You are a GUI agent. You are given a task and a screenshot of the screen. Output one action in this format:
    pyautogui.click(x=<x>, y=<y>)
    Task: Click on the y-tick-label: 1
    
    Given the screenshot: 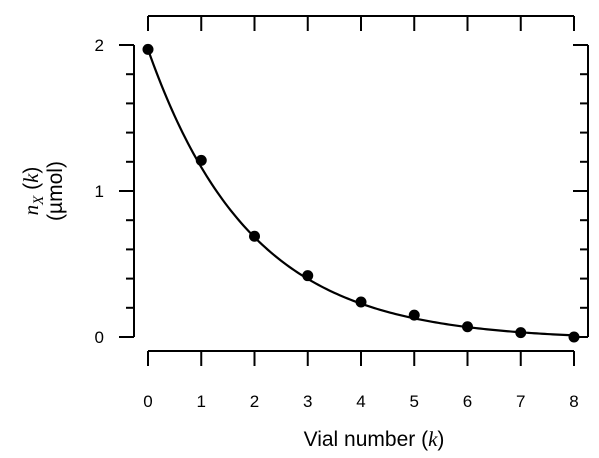 What is the action you would take?
    pyautogui.click(x=99, y=191)
    